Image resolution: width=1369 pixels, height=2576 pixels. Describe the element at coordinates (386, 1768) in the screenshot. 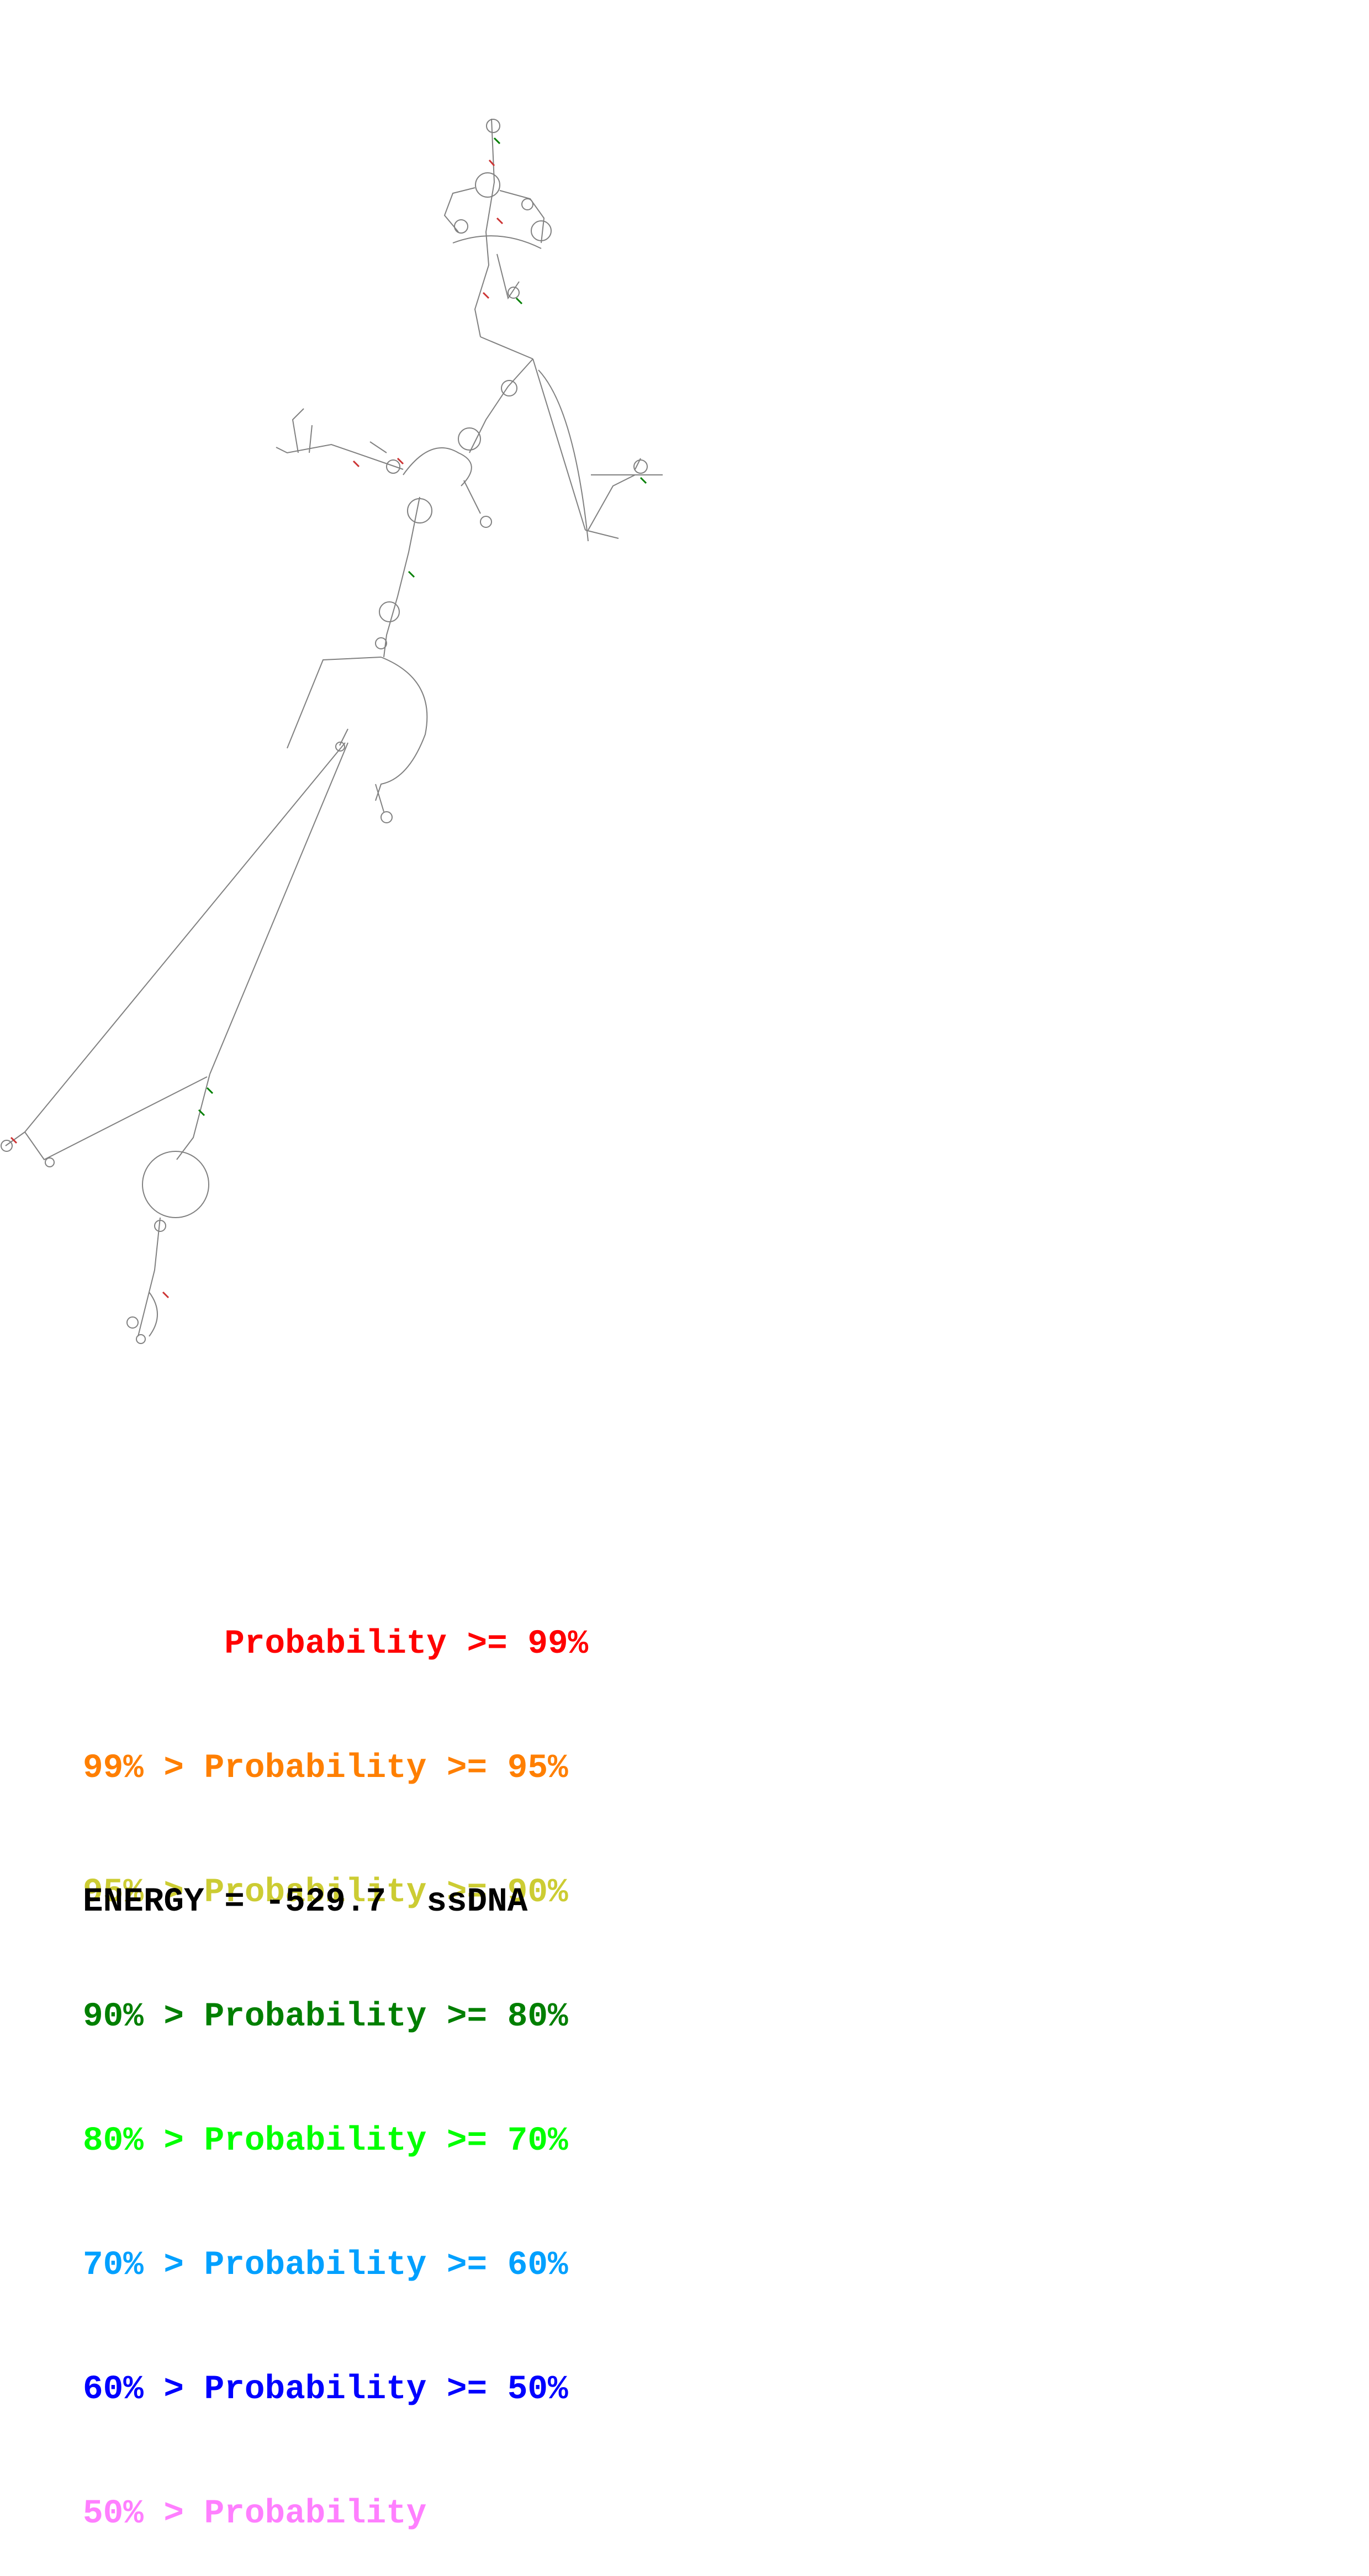

I see `legend-text: Probability >= 95%` at that location.